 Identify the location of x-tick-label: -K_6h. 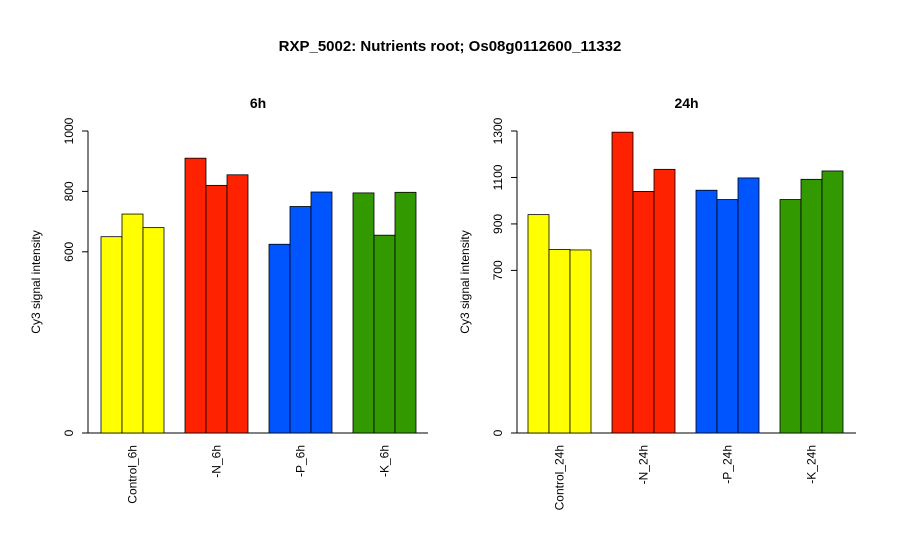
(385, 461).